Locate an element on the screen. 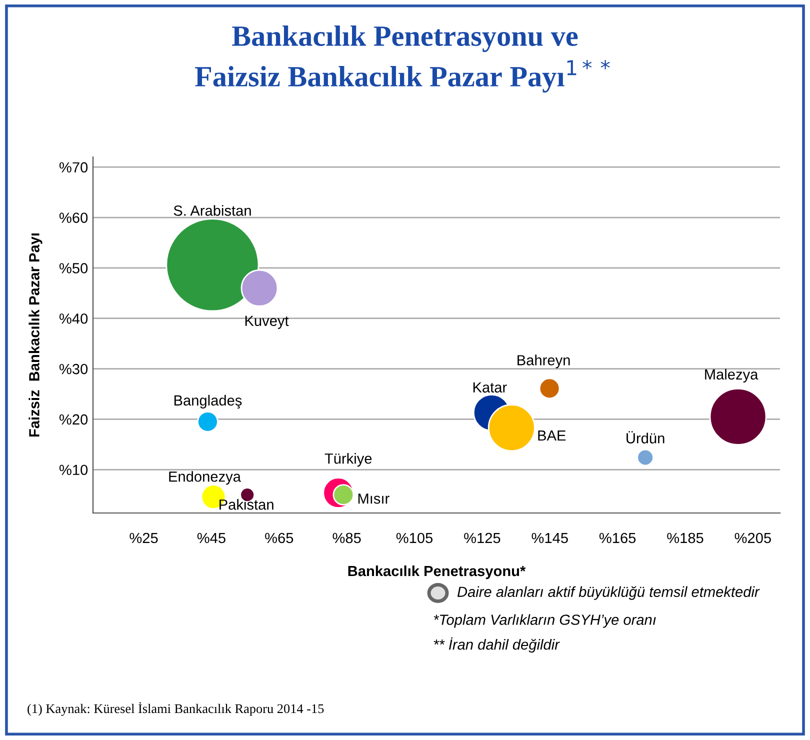 The width and height of the screenshot is (810, 740). x-tick-label: %165 is located at coordinates (617, 538).